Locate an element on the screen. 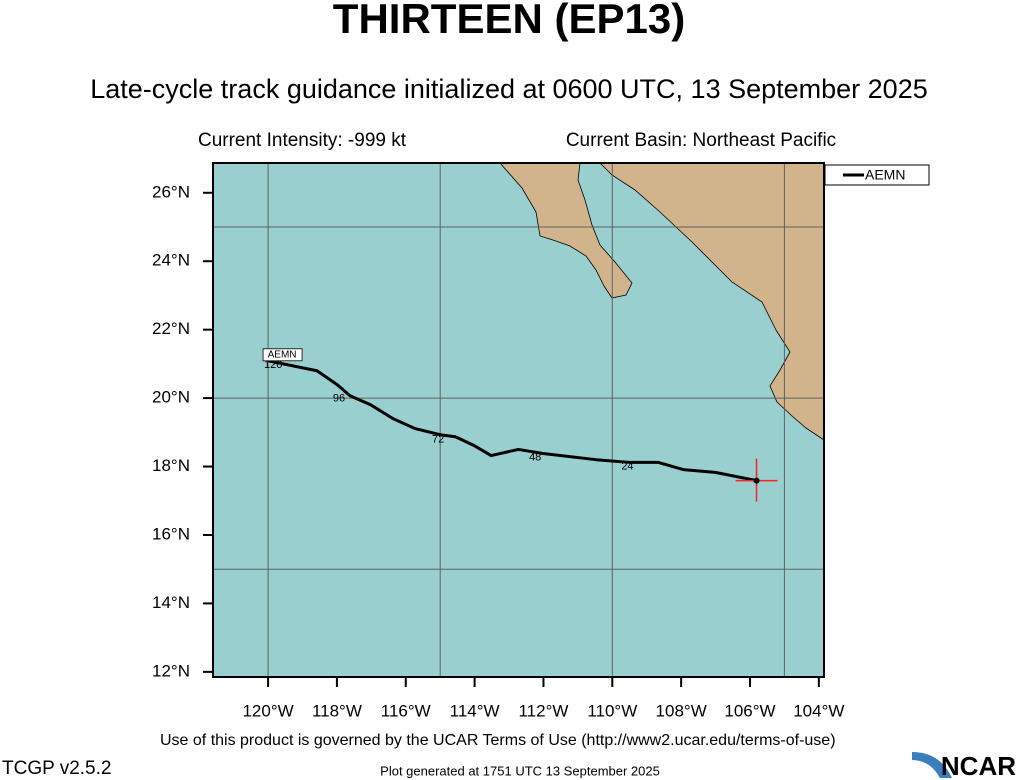 The height and width of the screenshot is (780, 1018). x-tick-label: 118°W is located at coordinates (337, 710).